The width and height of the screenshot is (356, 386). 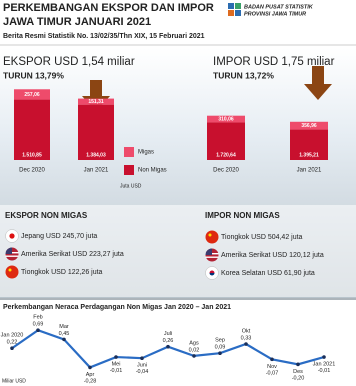 I want to click on x-category-label: Mar, so click(x=64, y=327).